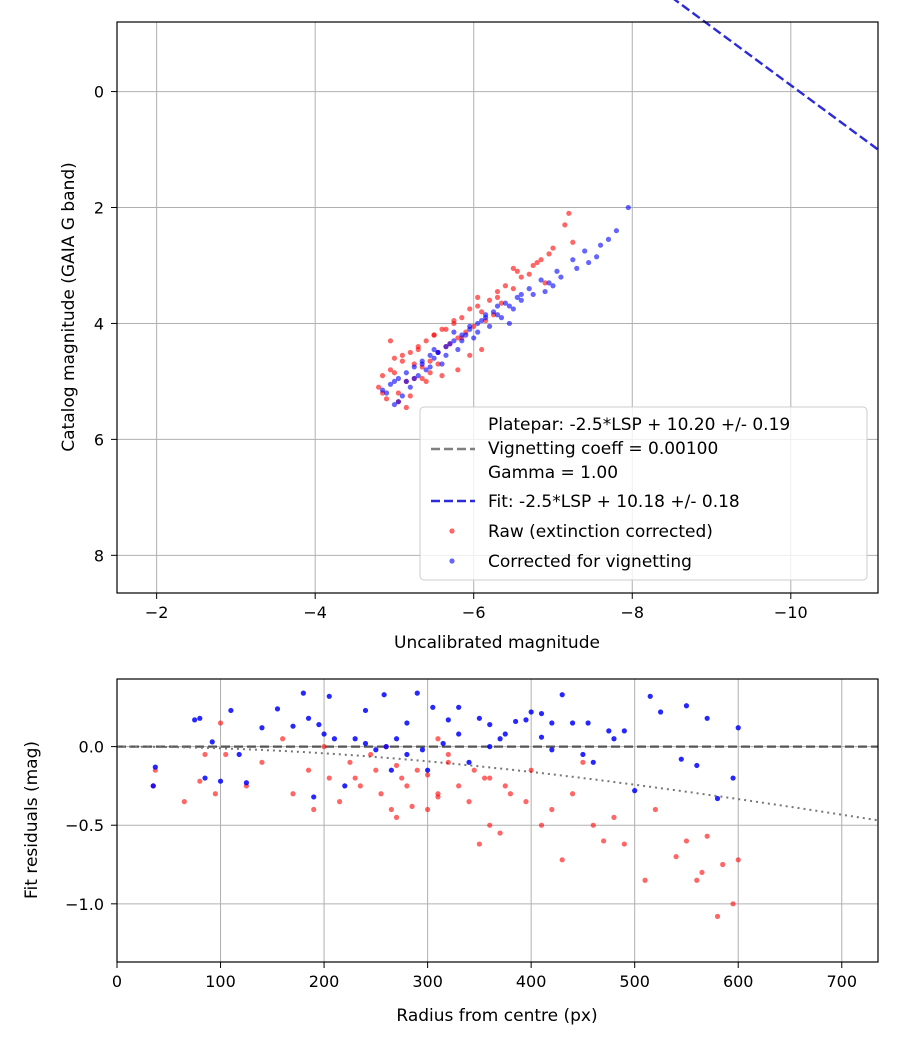  I want to click on top-x-tick-label: −4, so click(315, 612).